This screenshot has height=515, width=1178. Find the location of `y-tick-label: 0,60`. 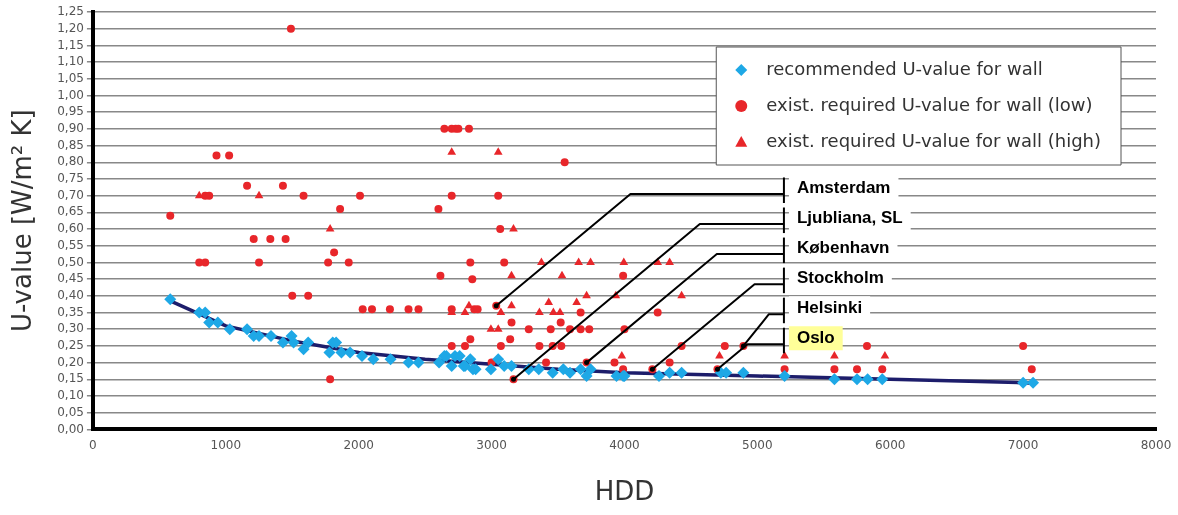

y-tick-label: 0,60 is located at coordinates (70, 228).